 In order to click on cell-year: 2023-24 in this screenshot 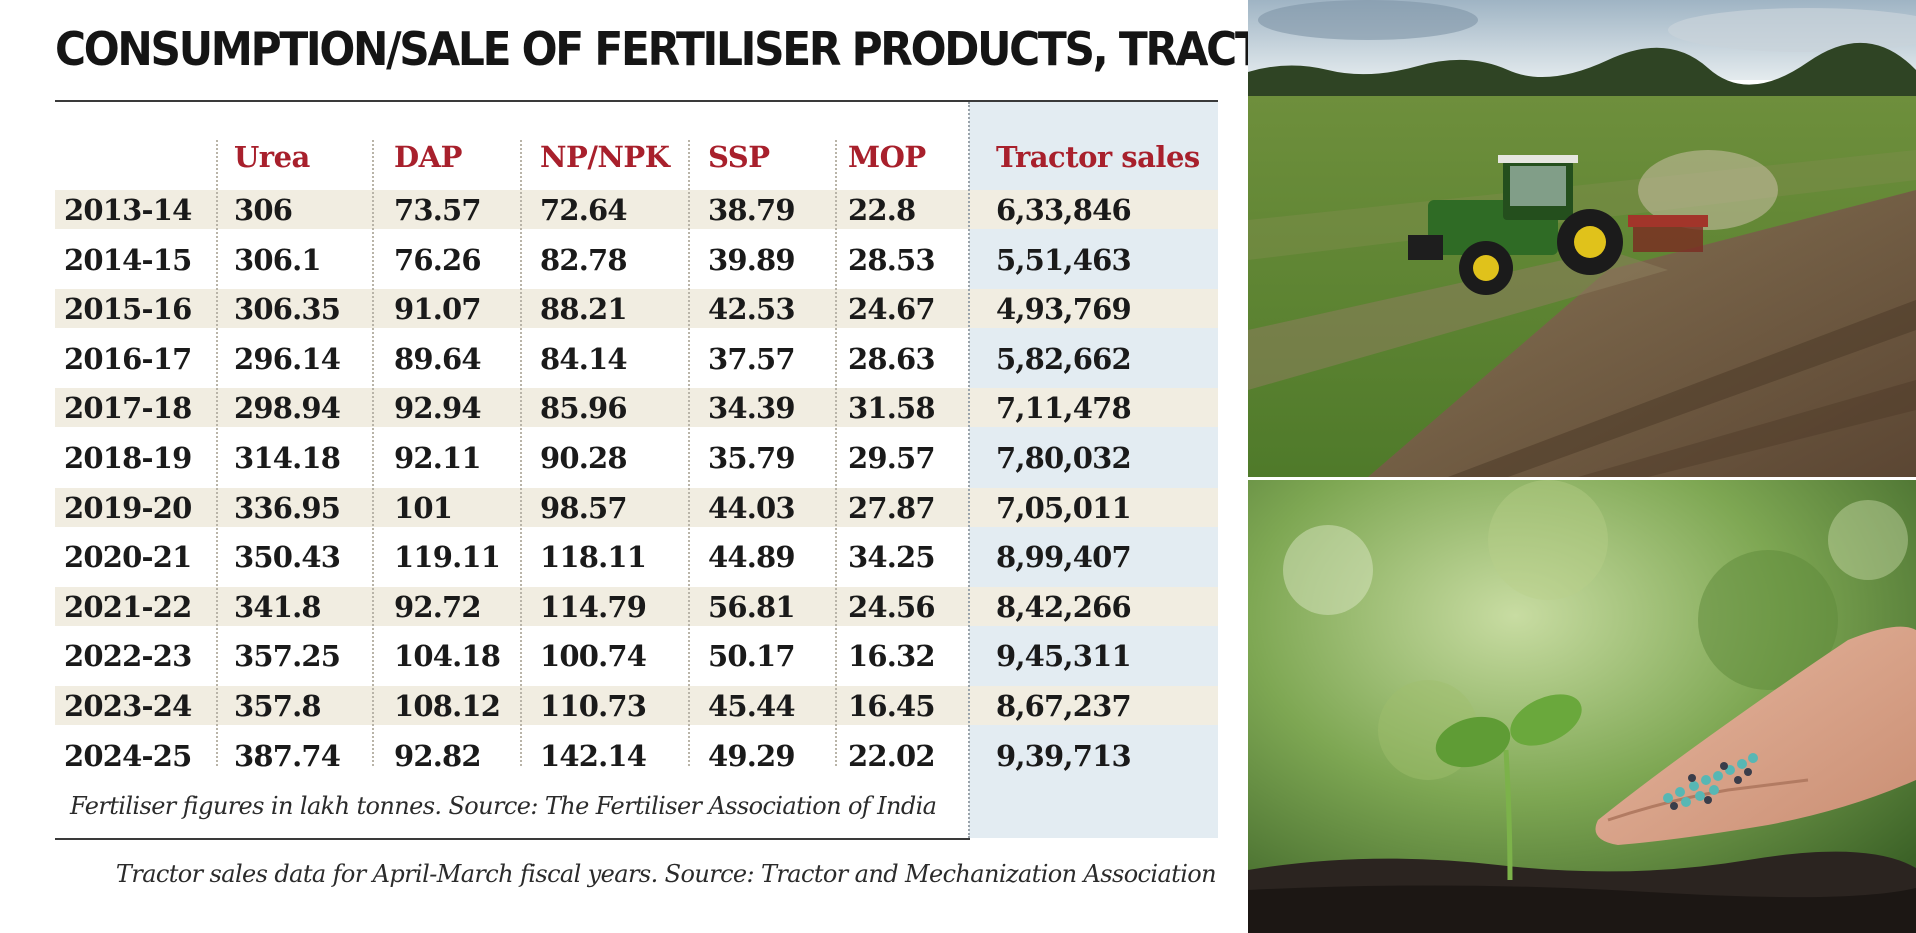, I will do `click(128, 706)`.